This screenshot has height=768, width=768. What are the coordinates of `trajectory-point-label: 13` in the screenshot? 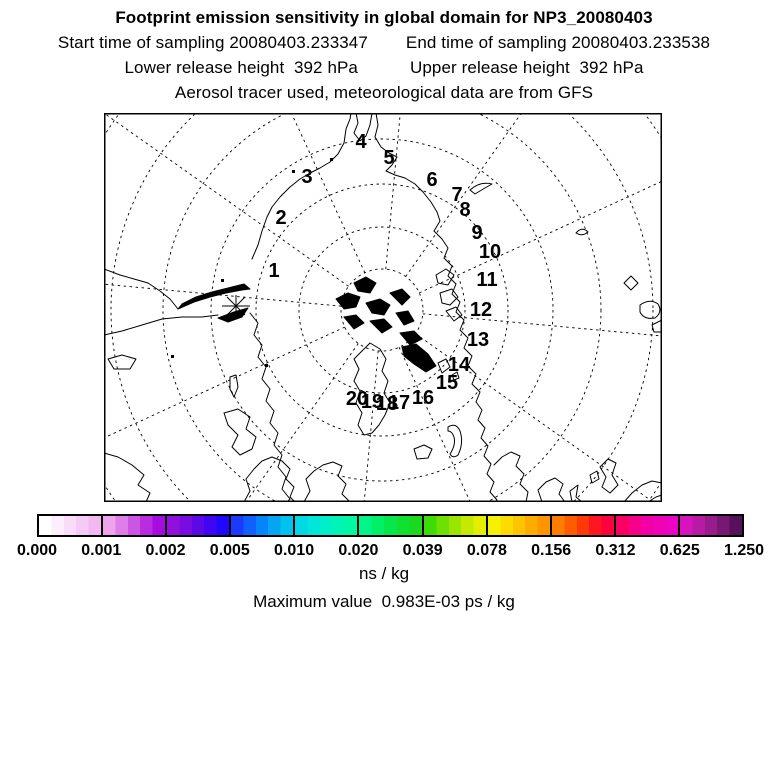 It's located at (478, 340).